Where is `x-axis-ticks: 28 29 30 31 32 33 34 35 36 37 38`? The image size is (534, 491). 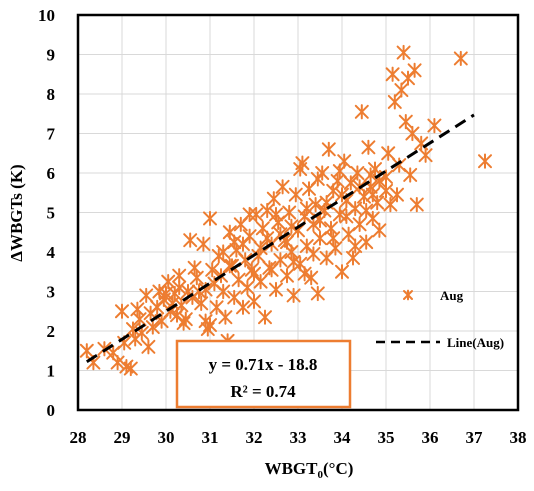 x-axis-ticks: 28 29 30 31 32 33 34 35 36 37 38 is located at coordinates (298, 437).